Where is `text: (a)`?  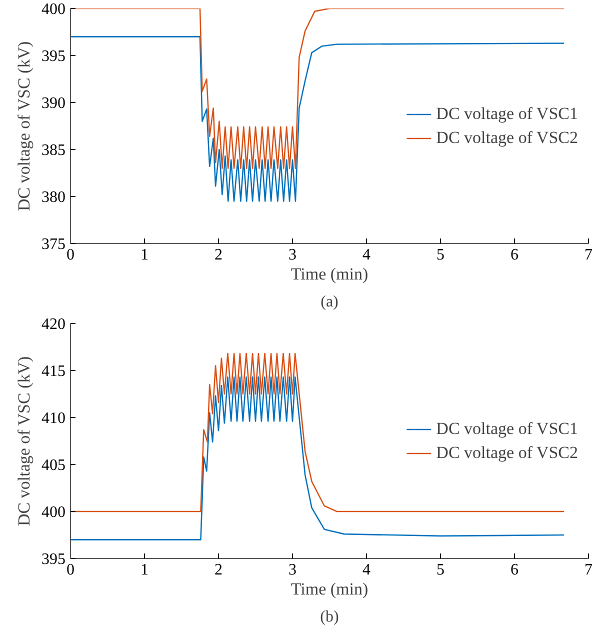
text: (a) is located at coordinates (329, 302).